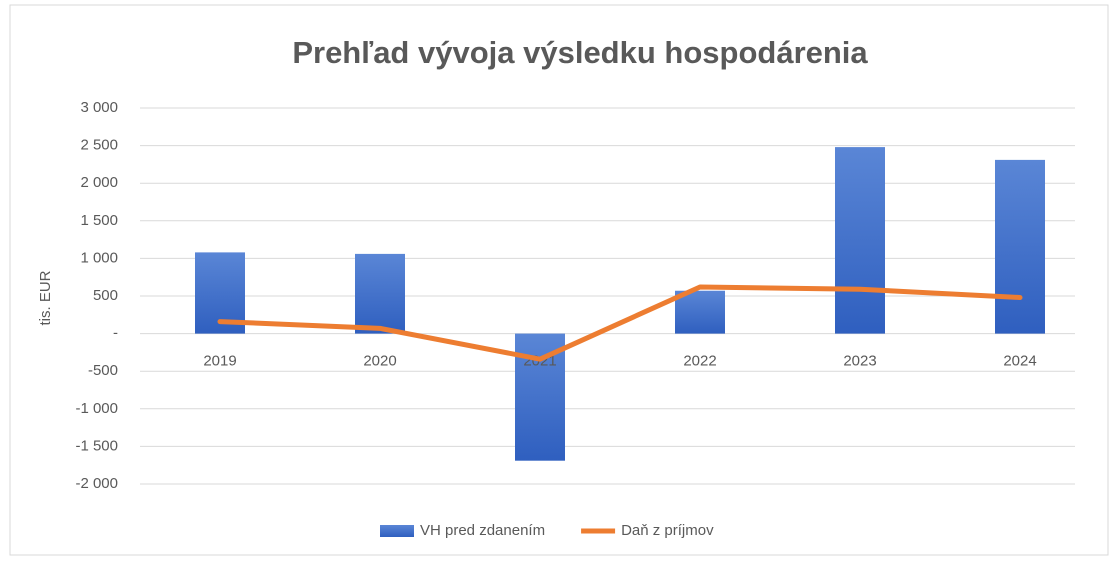 The height and width of the screenshot is (561, 1115). What do you see at coordinates (103, 370) in the screenshot?
I see `y-tick-label: -500` at bounding box center [103, 370].